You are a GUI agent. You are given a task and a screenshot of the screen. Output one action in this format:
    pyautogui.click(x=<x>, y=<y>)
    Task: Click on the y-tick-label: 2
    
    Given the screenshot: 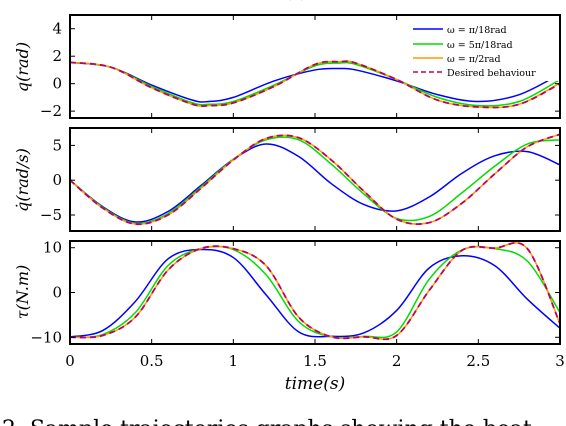 What is the action you would take?
    pyautogui.click(x=57, y=56)
    